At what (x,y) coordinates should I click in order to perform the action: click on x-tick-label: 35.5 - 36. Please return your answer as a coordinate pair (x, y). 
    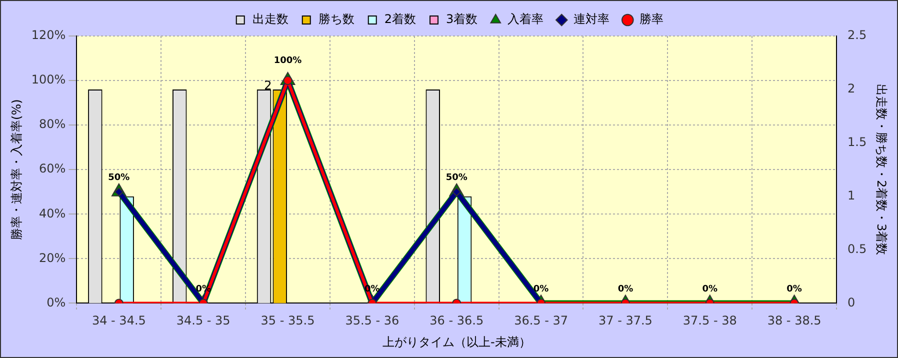
    Looking at the image, I should click on (372, 321).